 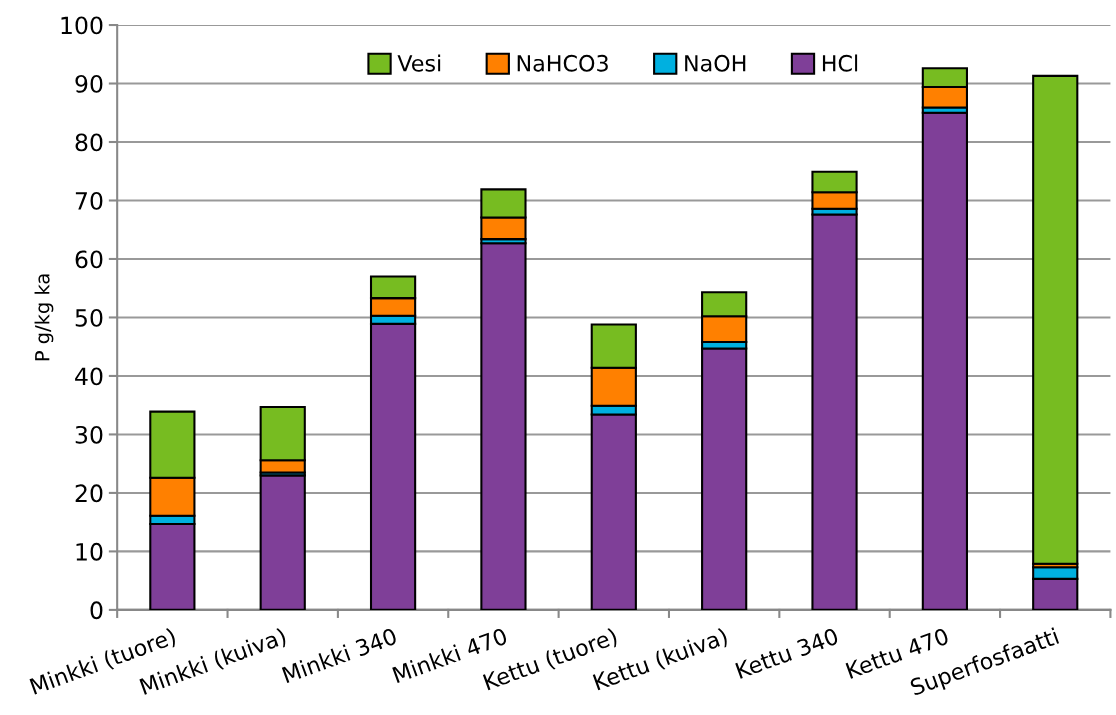 What do you see at coordinates (89, 83) in the screenshot?
I see `y-tick-label: 90` at bounding box center [89, 83].